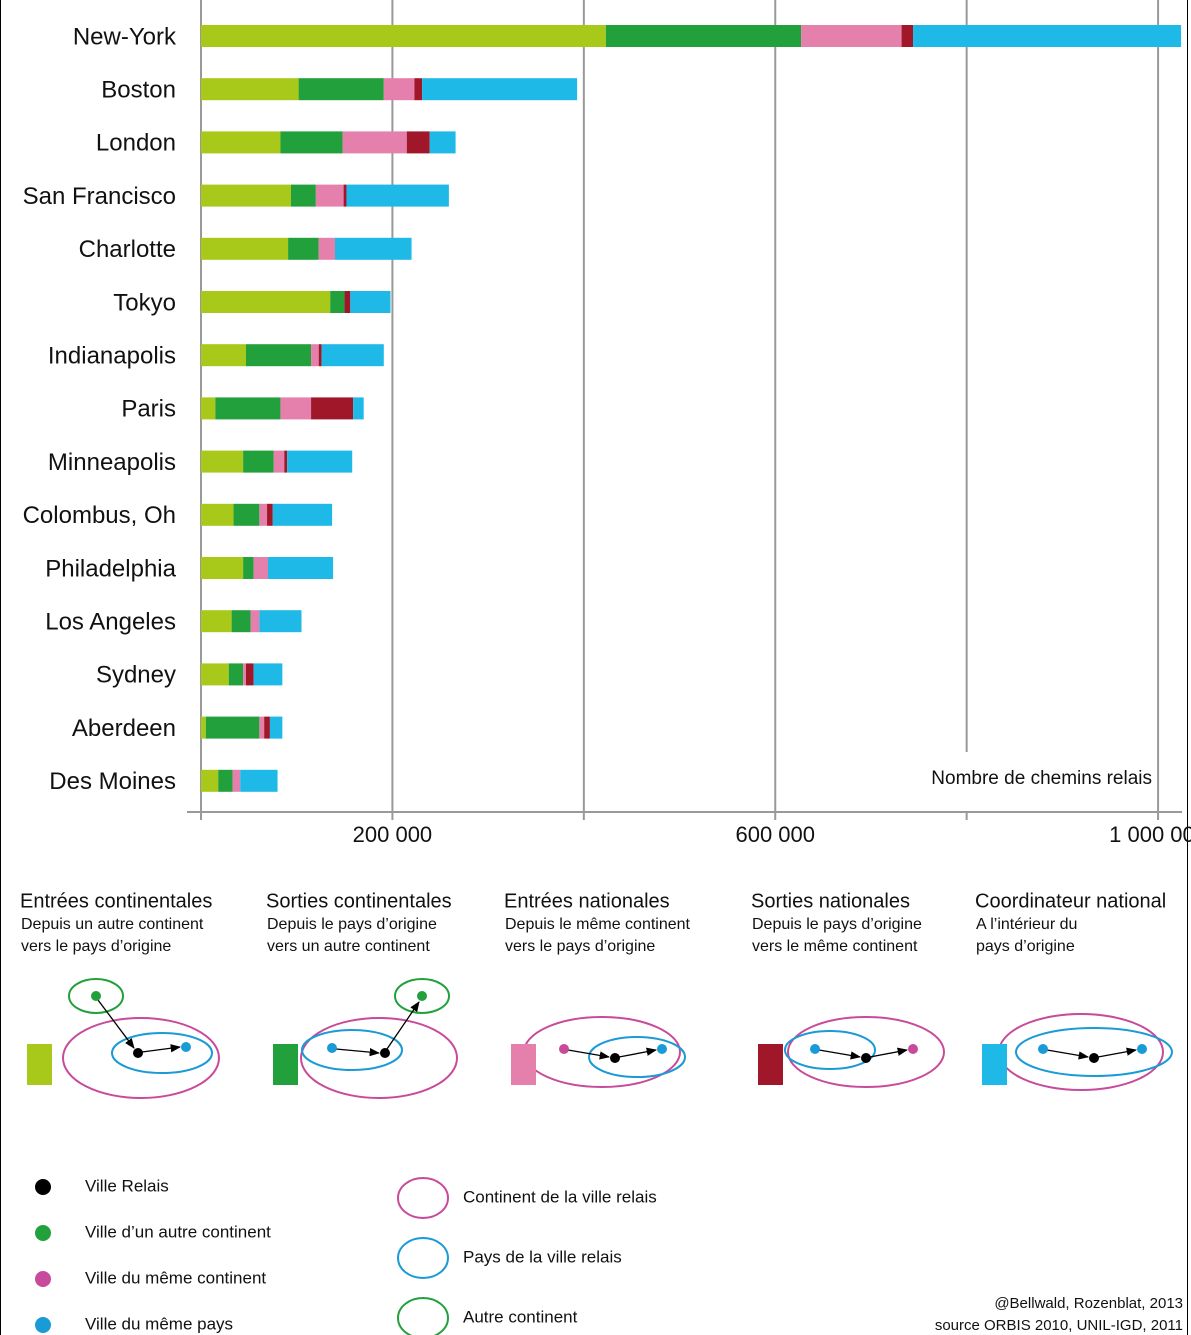 The width and height of the screenshot is (1191, 1335). What do you see at coordinates (1059, 1325) in the screenshot?
I see `credit: source ORBIS 2010, UNIL-IGD, 2011` at bounding box center [1059, 1325].